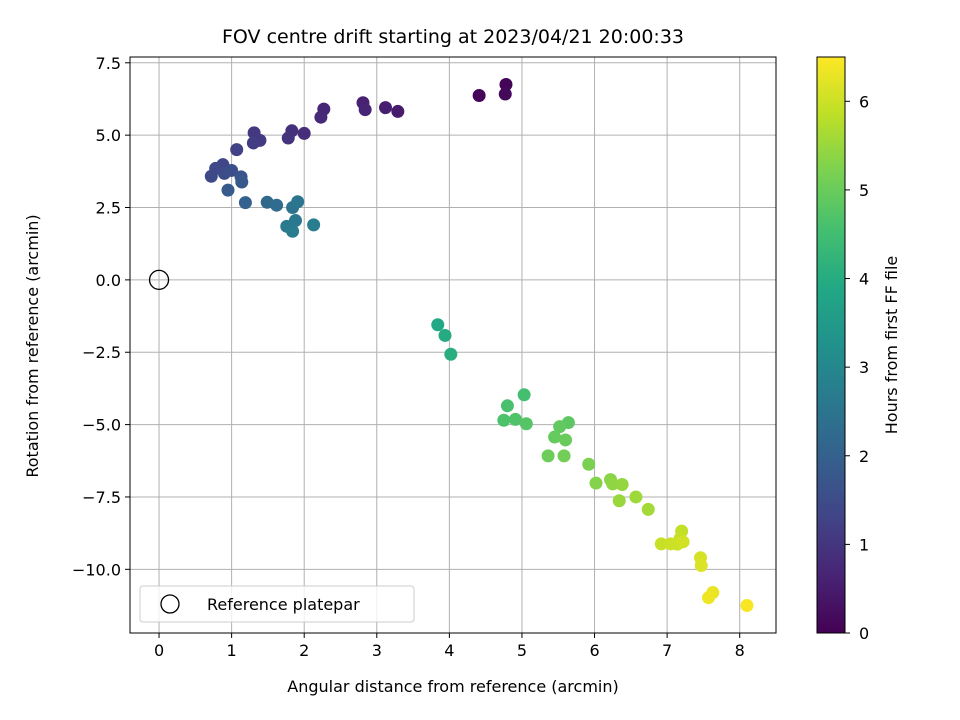  What do you see at coordinates (101, 316) in the screenshot?
I see `y-ticks: 7.5 5.0 2.5 0.0 −2.5 −5.0 −7.5 −10.0` at bounding box center [101, 316].